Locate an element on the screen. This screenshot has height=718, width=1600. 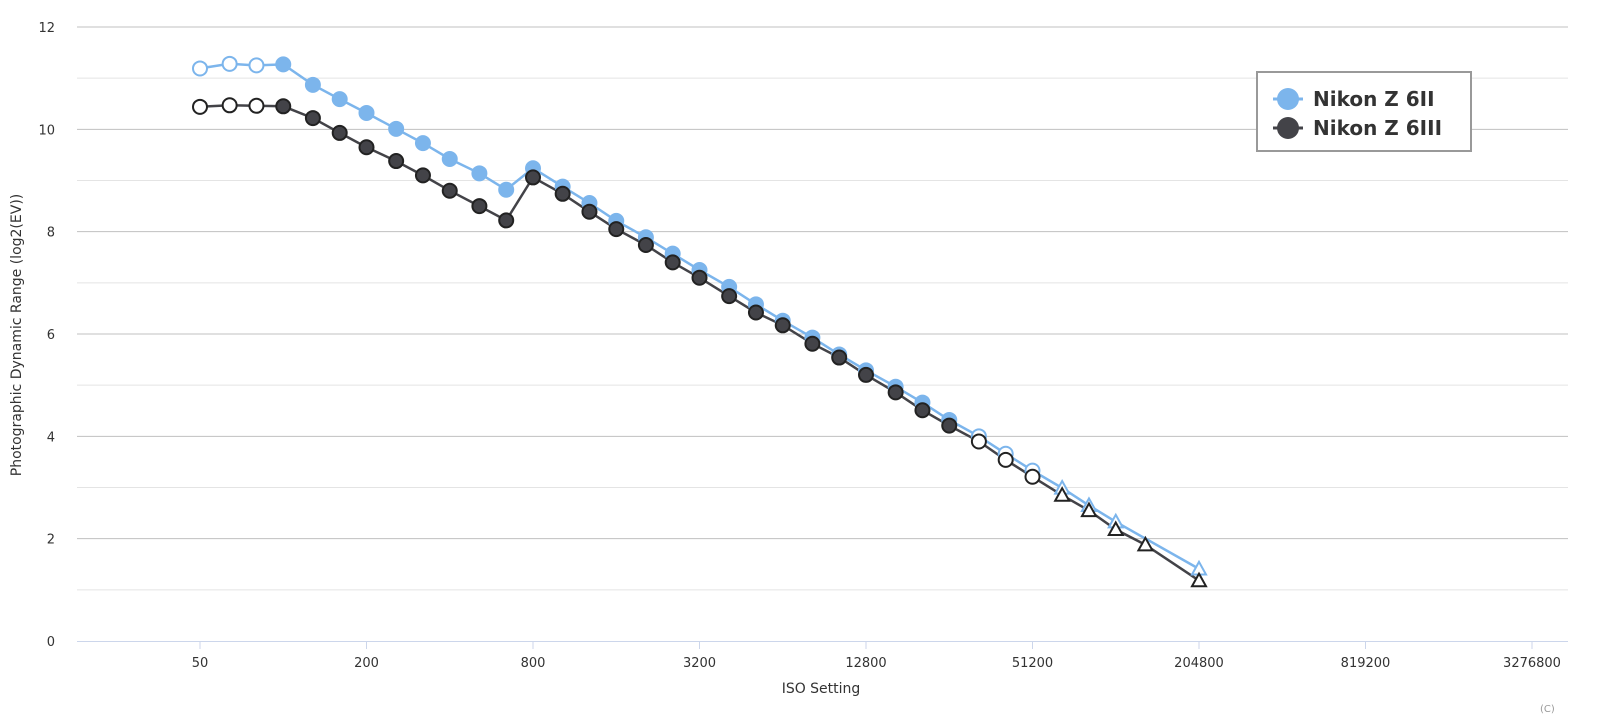
x-tick-label: 204800 is located at coordinates (1199, 663).